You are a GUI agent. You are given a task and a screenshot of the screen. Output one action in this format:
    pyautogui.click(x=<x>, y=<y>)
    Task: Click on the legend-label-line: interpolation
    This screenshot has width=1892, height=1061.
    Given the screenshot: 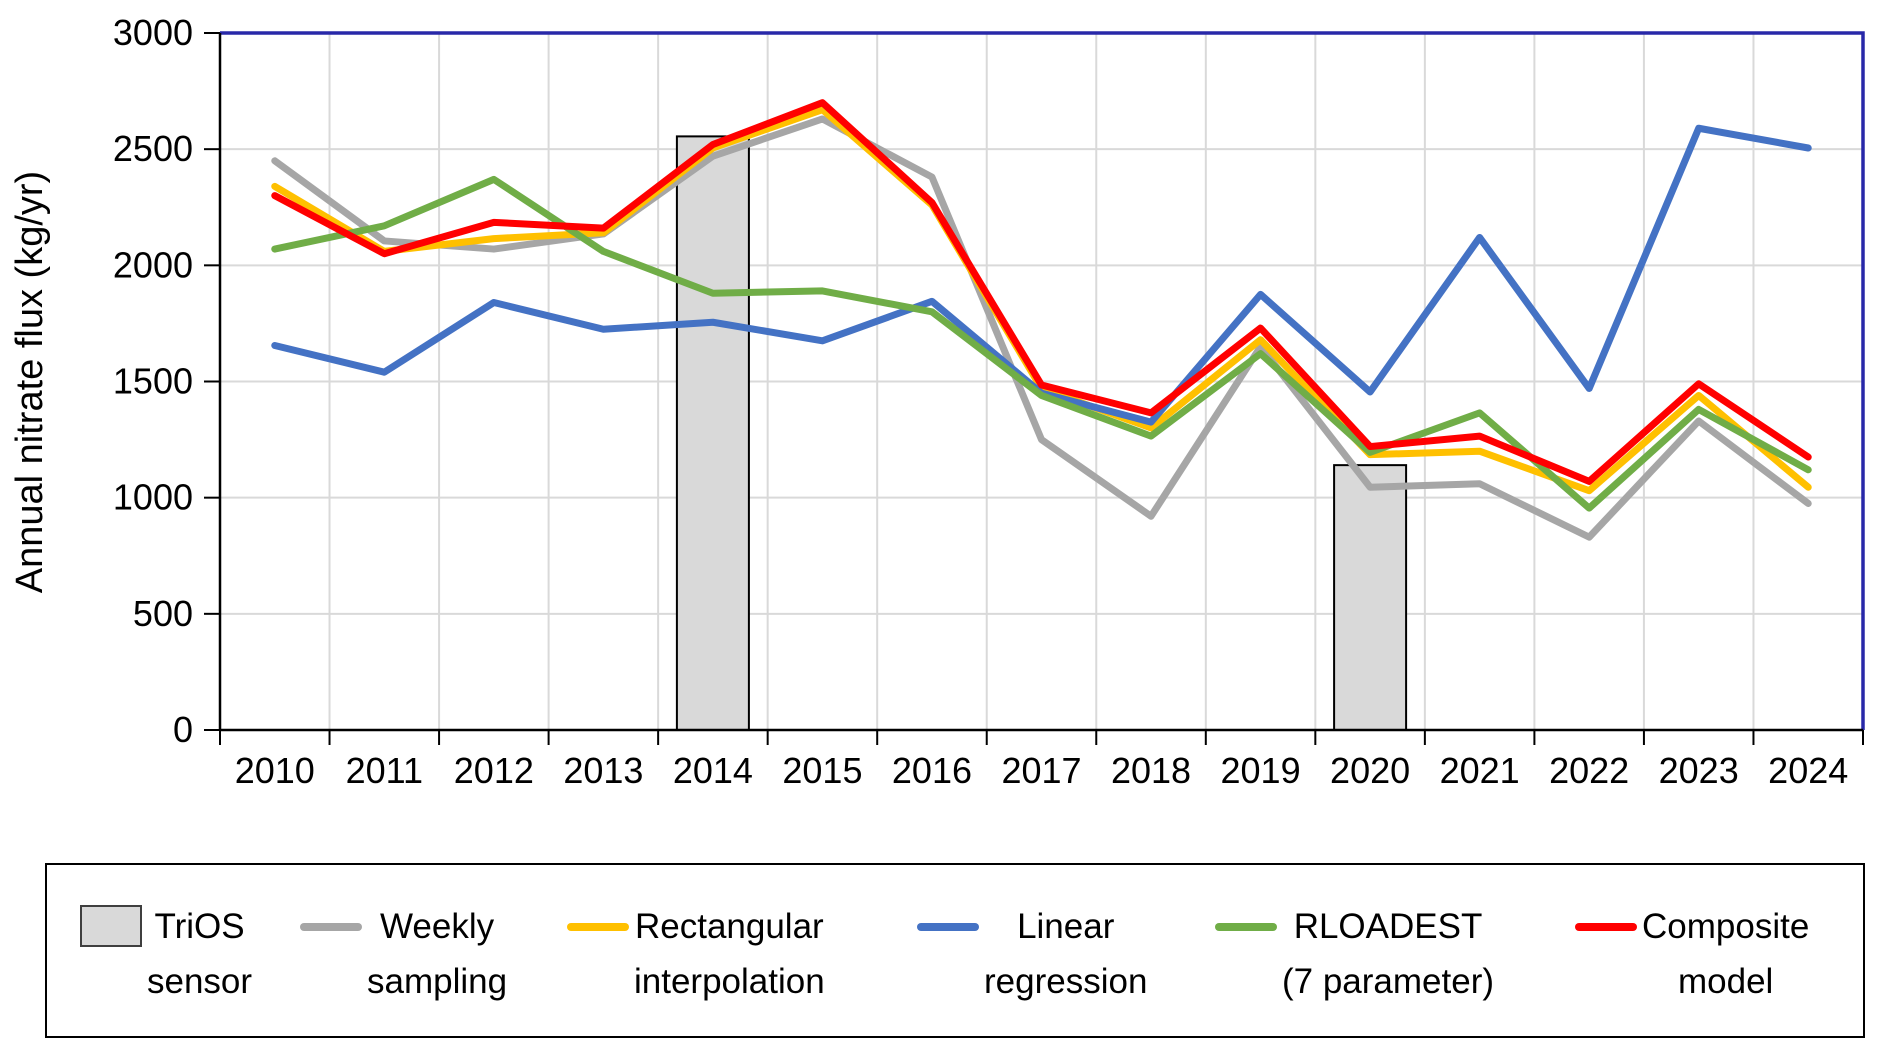 What is the action you would take?
    pyautogui.click(x=729, y=981)
    